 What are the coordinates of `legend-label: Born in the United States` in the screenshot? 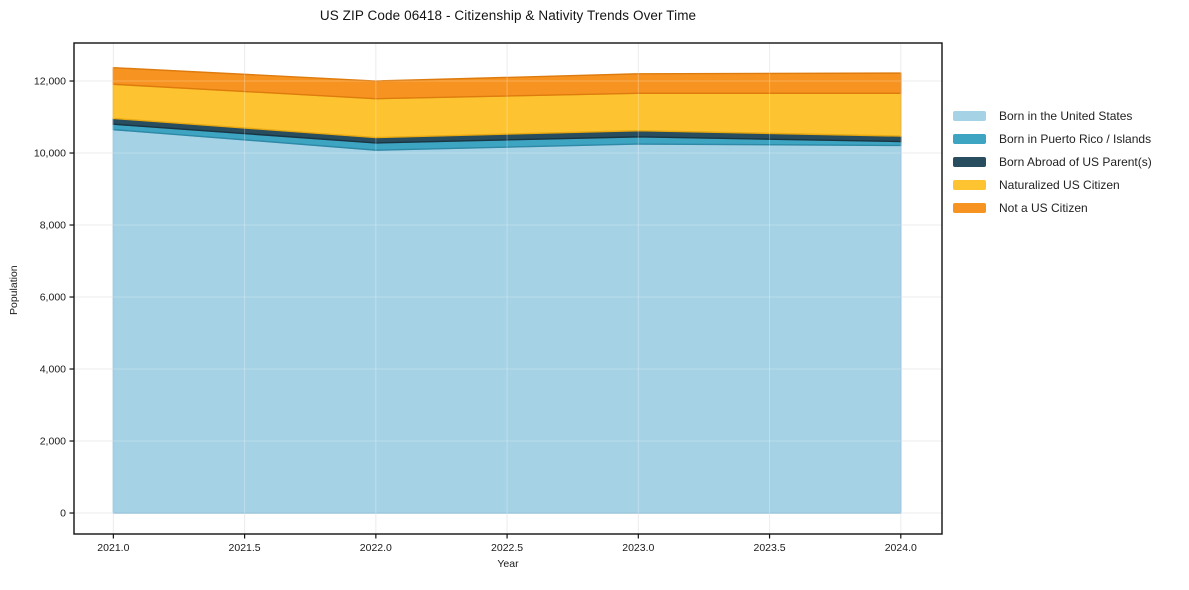 It's located at (1066, 115).